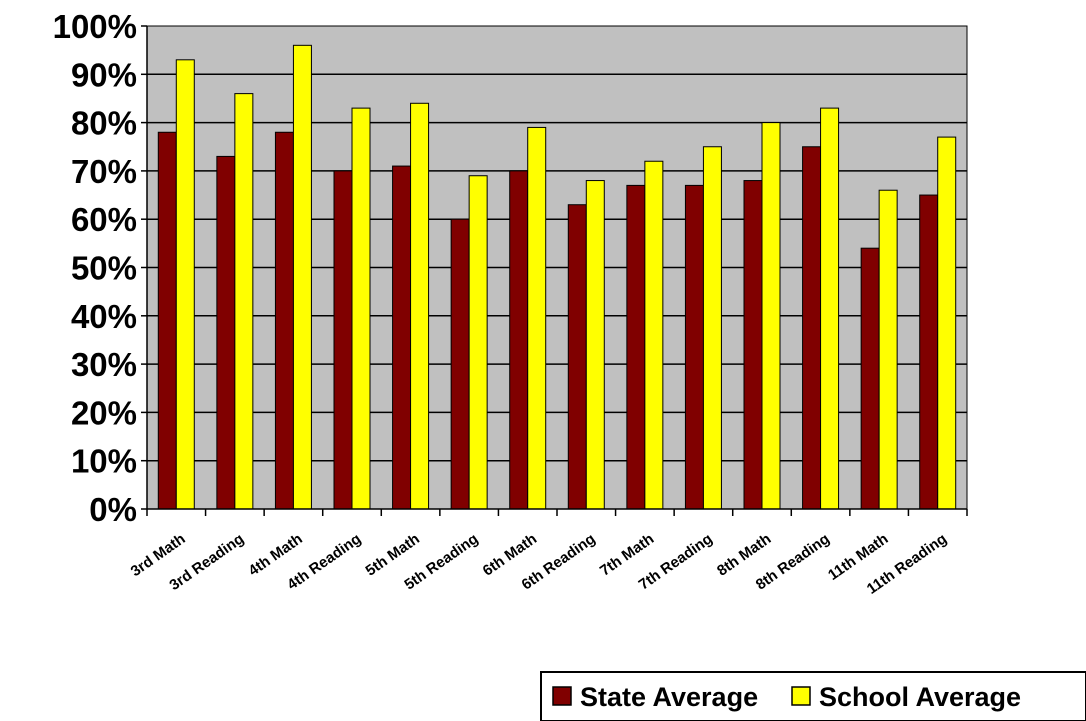 The image size is (1086, 721). What do you see at coordinates (104, 316) in the screenshot?
I see `y-tick-label: 40%` at bounding box center [104, 316].